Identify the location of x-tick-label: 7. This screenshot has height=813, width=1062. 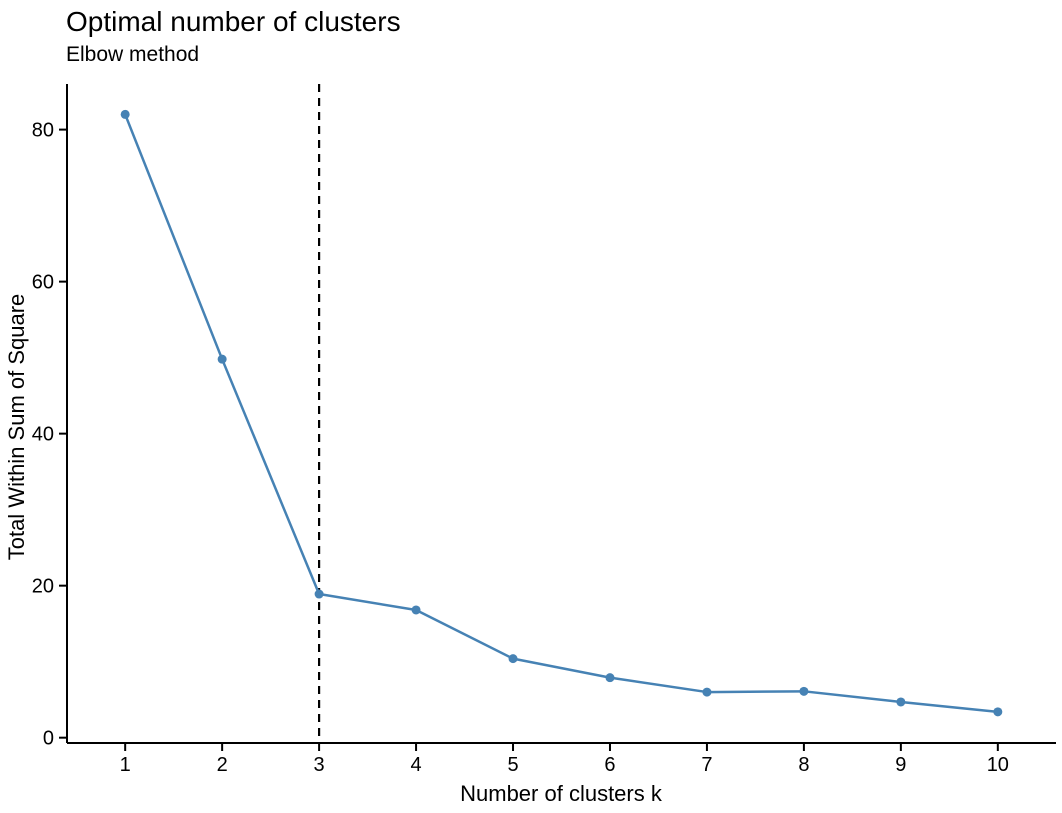
(706, 765).